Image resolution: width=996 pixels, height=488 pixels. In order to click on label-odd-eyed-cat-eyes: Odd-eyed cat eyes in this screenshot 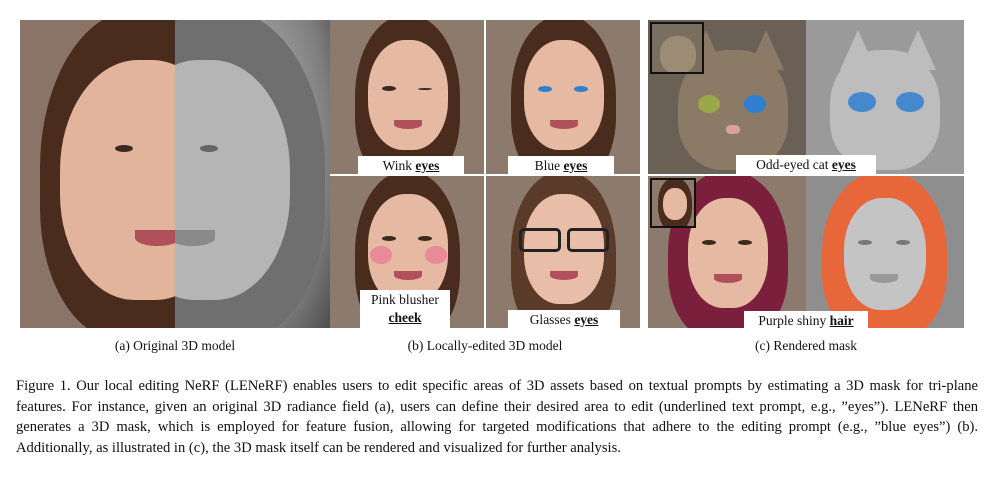, I will do `click(806, 164)`.